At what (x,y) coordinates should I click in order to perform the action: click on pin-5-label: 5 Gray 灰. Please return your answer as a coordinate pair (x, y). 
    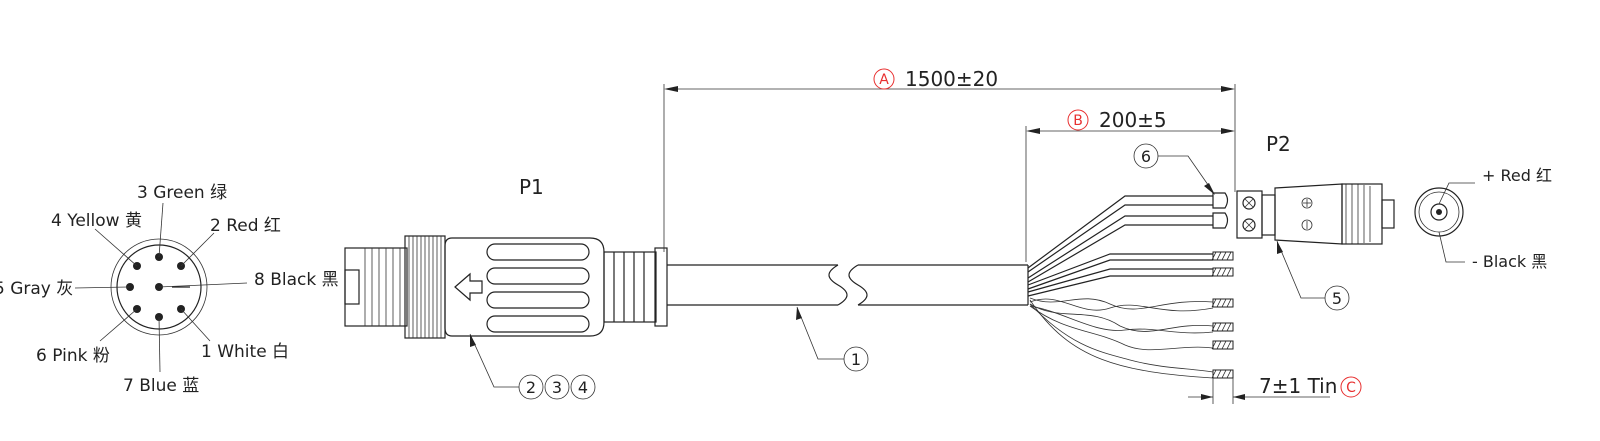
    Looking at the image, I should click on (36, 289).